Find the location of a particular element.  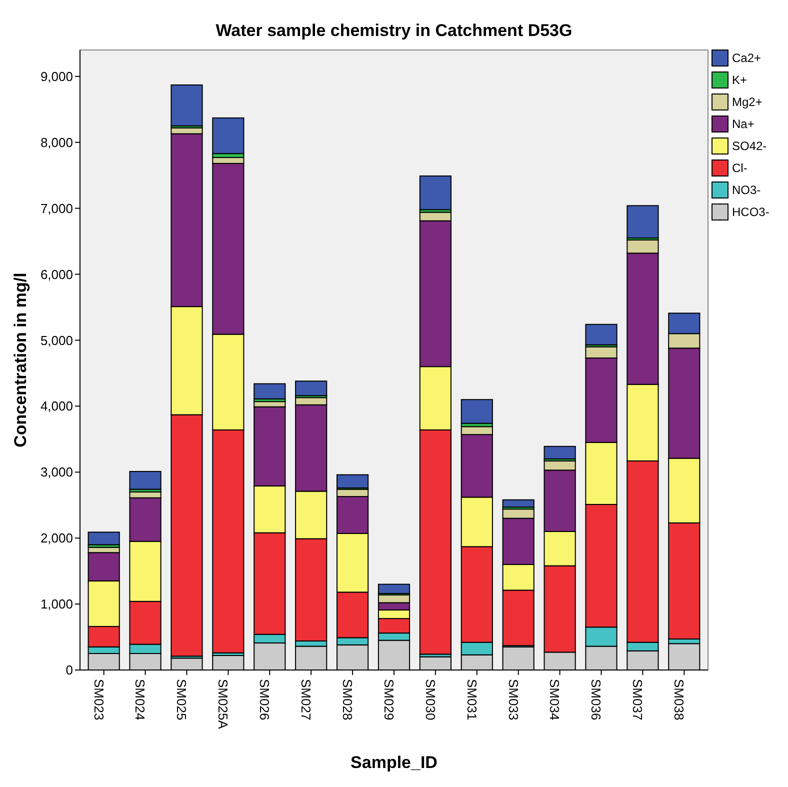

y-tick-label: 7,000 is located at coordinates (56, 208).